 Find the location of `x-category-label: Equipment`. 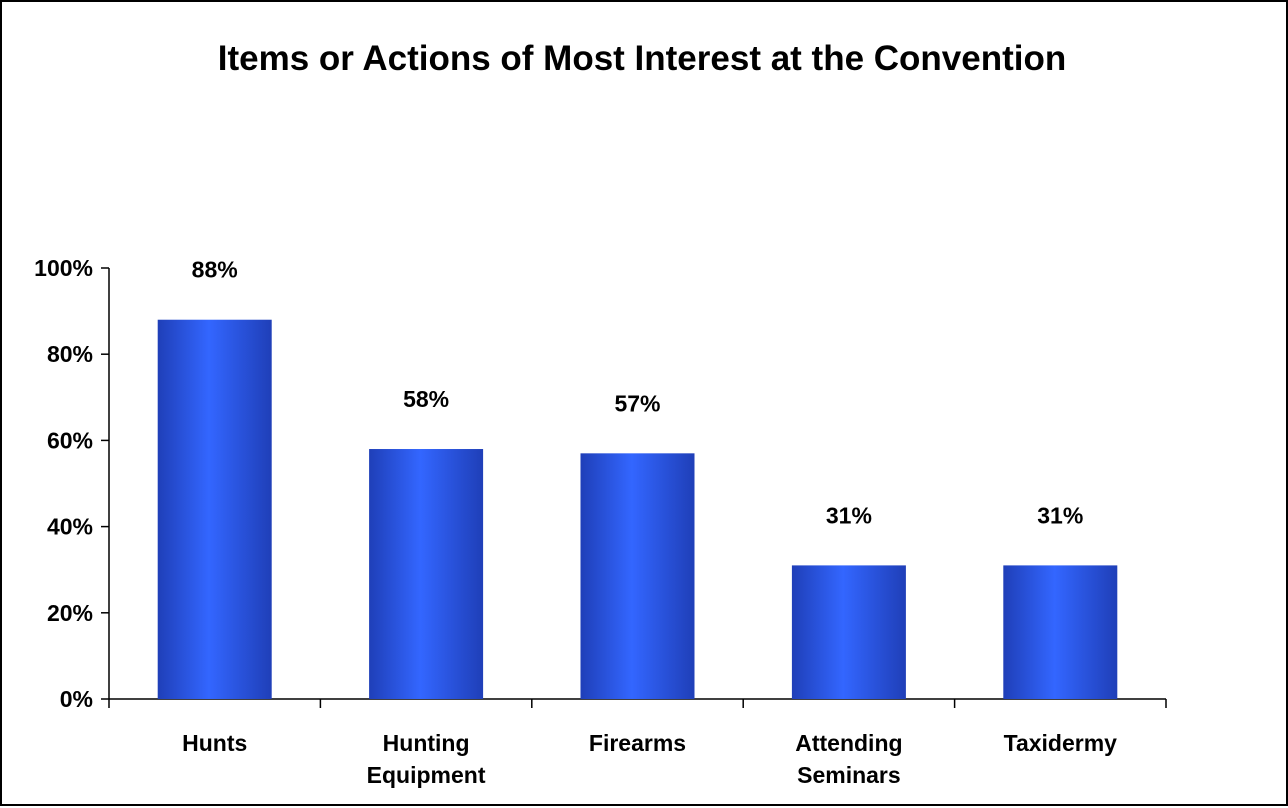

x-category-label: Equipment is located at coordinates (426, 775).